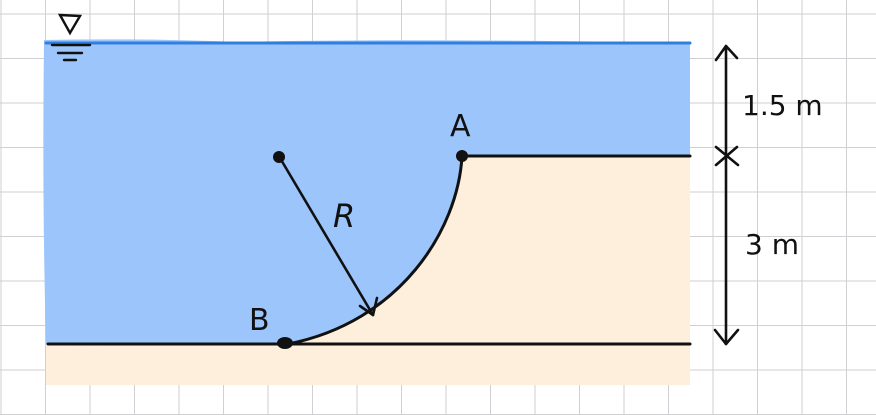 The height and width of the screenshot is (415, 876). Describe the element at coordinates (259, 320) in the screenshot. I see `point-b-label: B` at that location.